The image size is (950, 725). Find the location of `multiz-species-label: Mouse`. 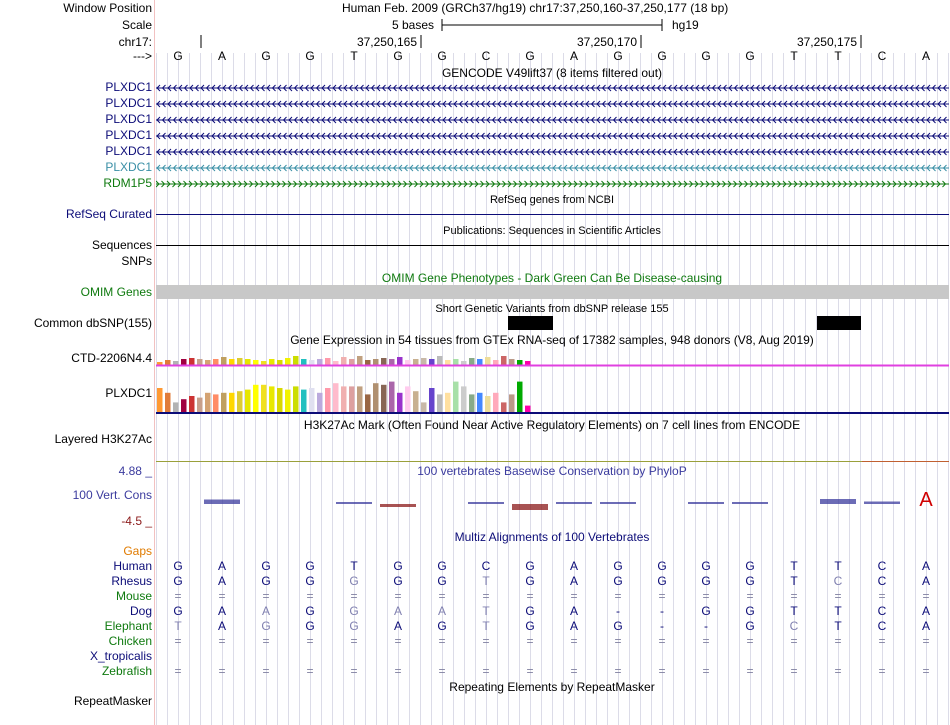

multiz-species-label: Mouse is located at coordinates (133, 596).